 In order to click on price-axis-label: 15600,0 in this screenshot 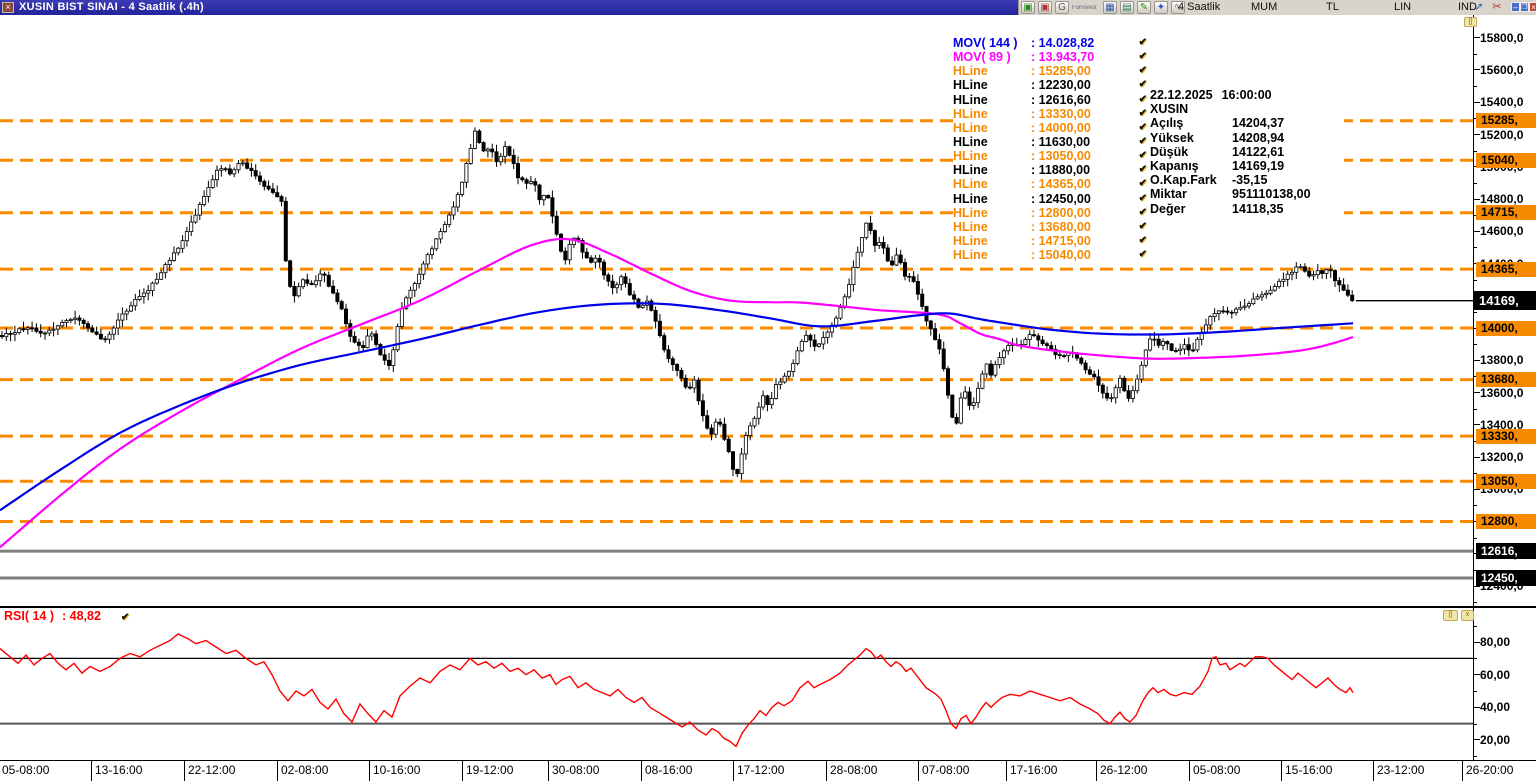, I will do `click(1502, 69)`.